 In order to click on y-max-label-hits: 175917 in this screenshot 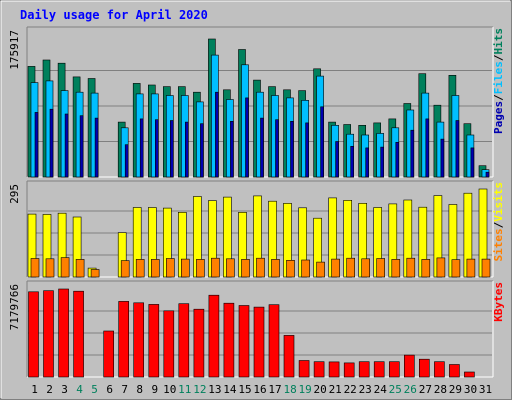, I will do `click(14, 50)`.